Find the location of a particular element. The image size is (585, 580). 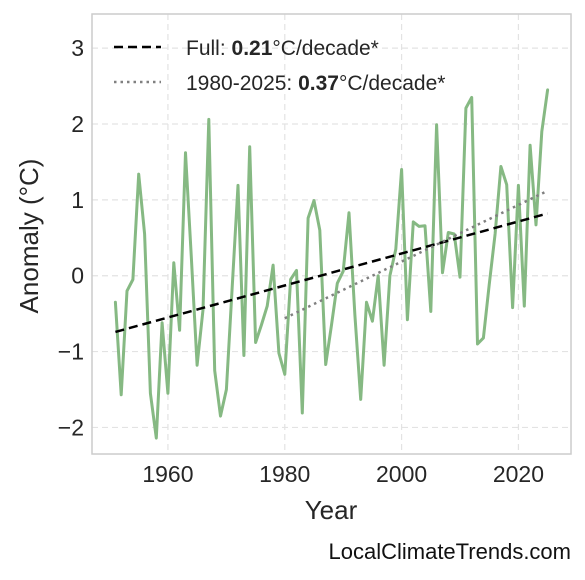

y-tick-label: 0 is located at coordinates (77, 276).